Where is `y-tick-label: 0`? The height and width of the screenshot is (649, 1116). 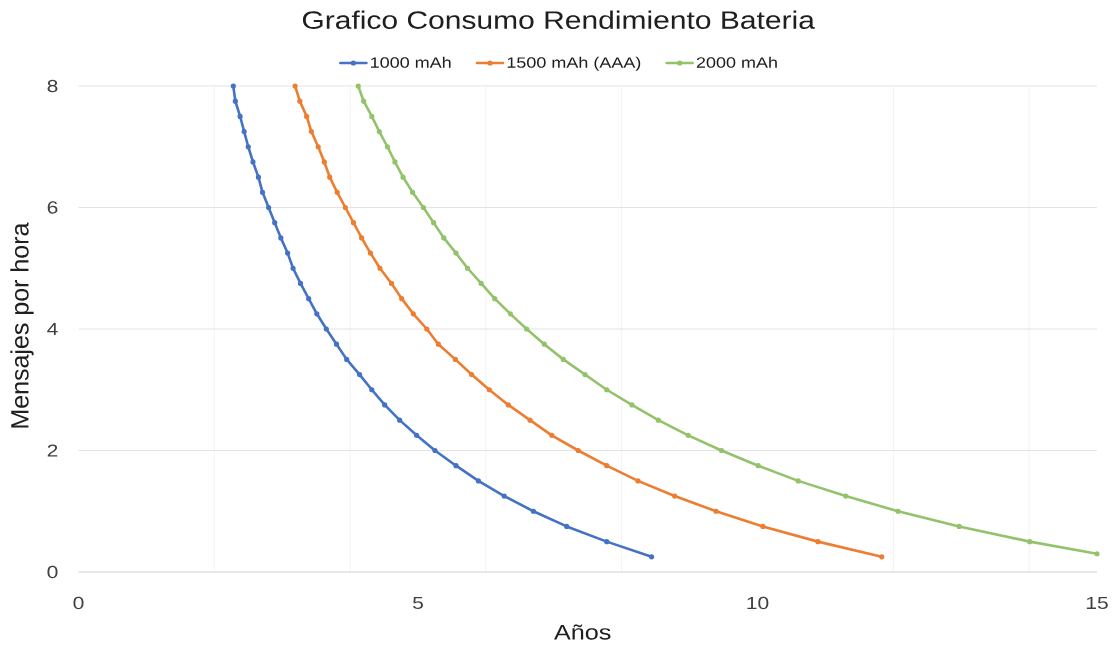
y-tick-label: 0 is located at coordinates (52, 572).